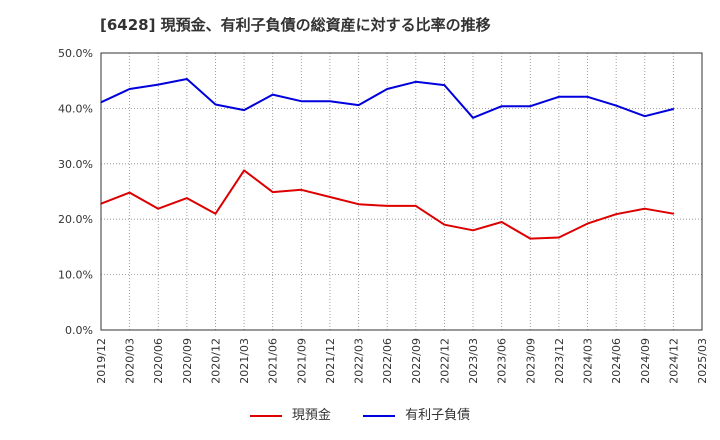 Image resolution: width=720 pixels, height=440 pixels. Describe the element at coordinates (559, 361) in the screenshot. I see `x-tick-label: 2023/12` at that location.